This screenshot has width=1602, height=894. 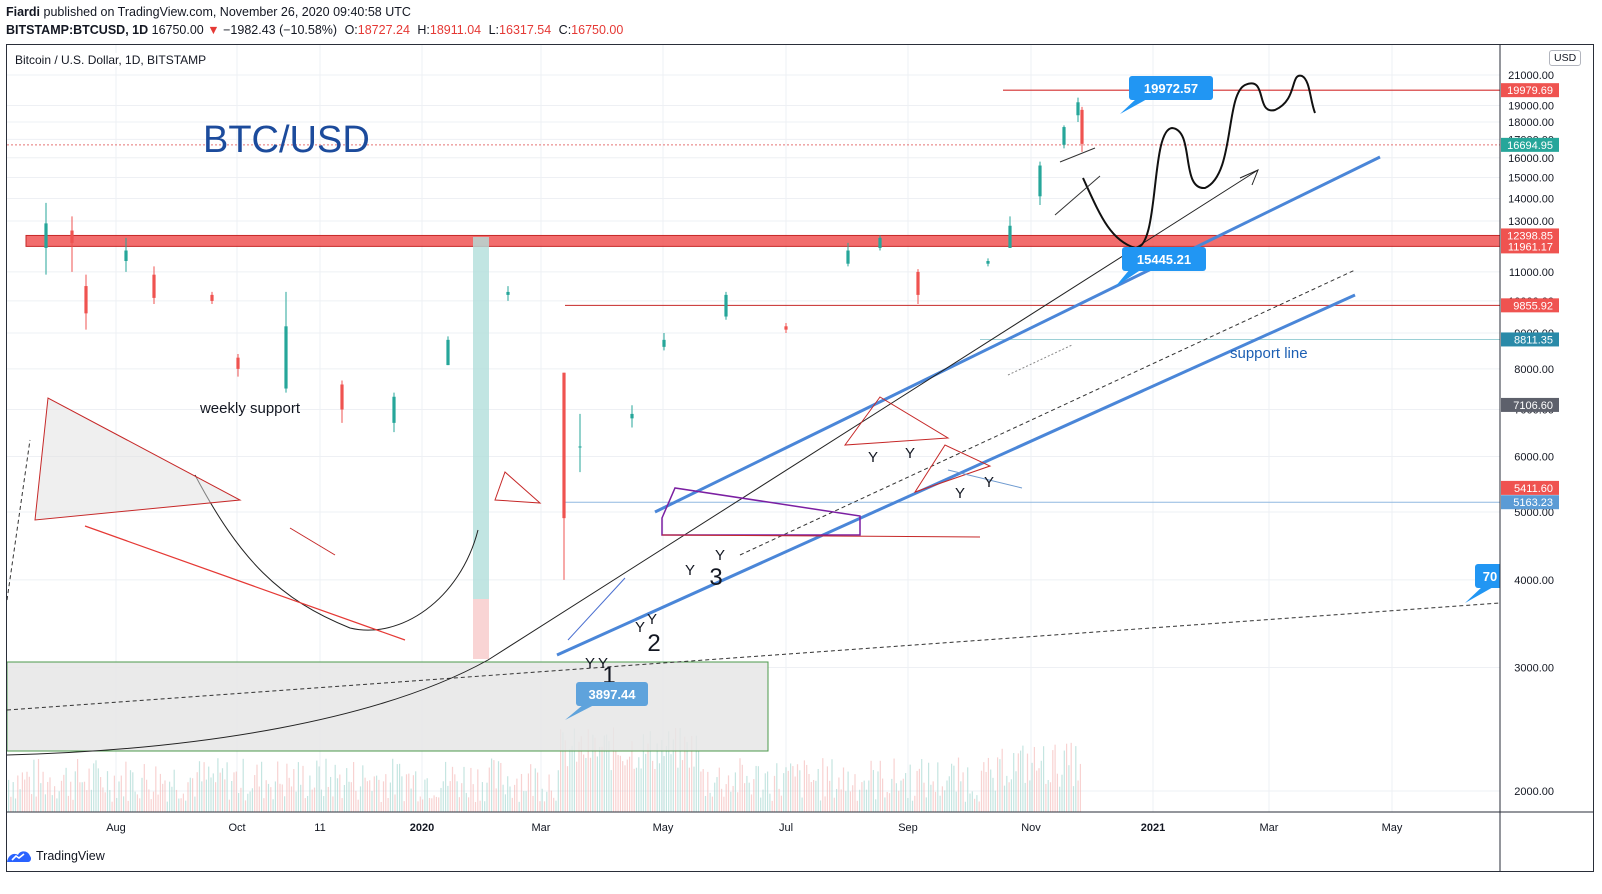 I want to click on callout-19972: 19972.57, so click(x=1166, y=95).